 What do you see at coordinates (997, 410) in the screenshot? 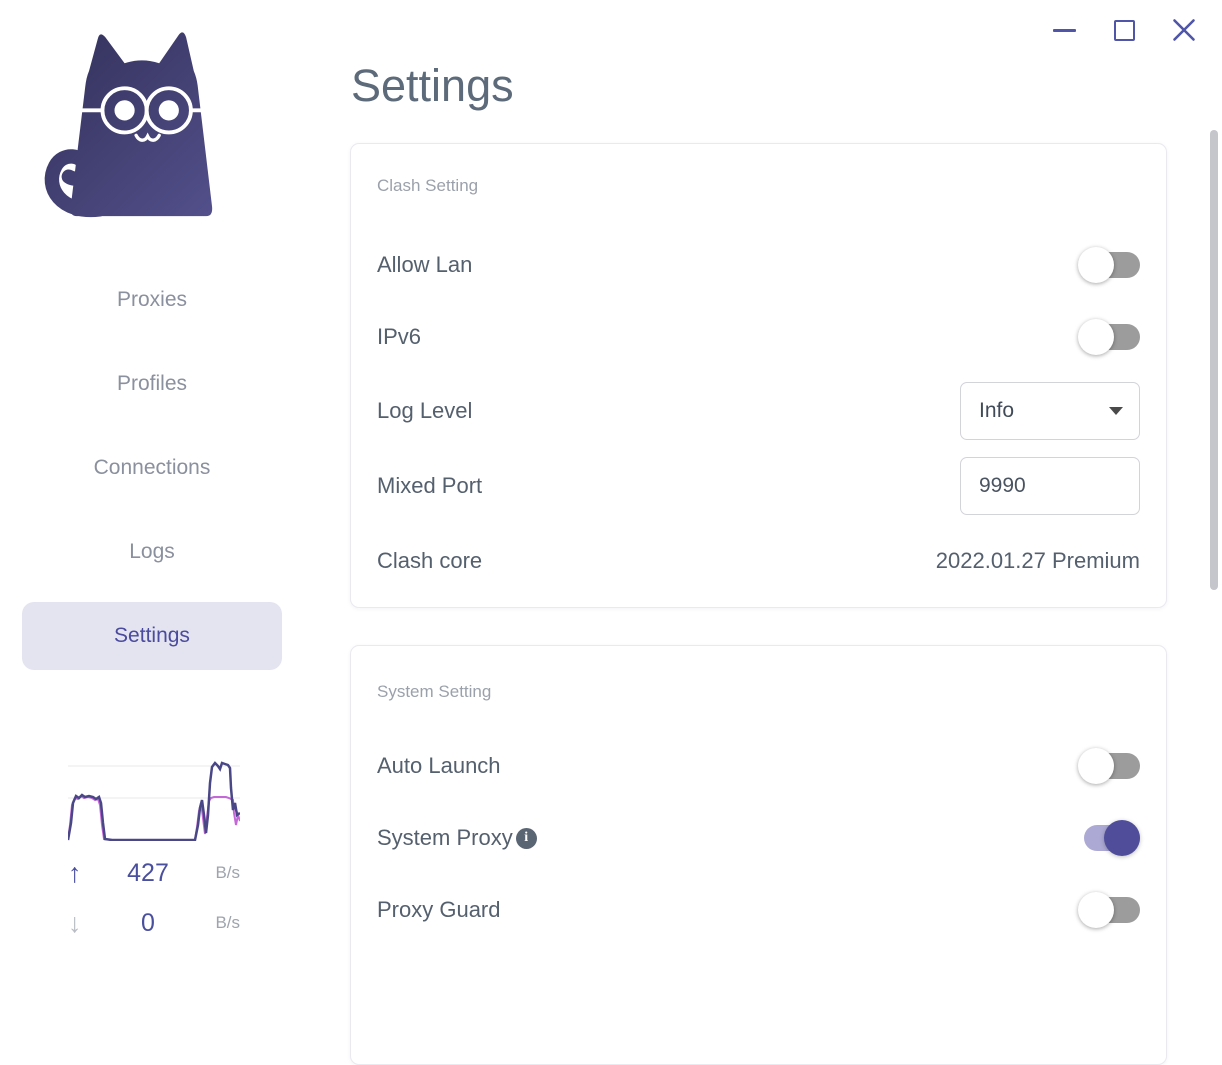
I see `log-level-value: Info` at bounding box center [997, 410].